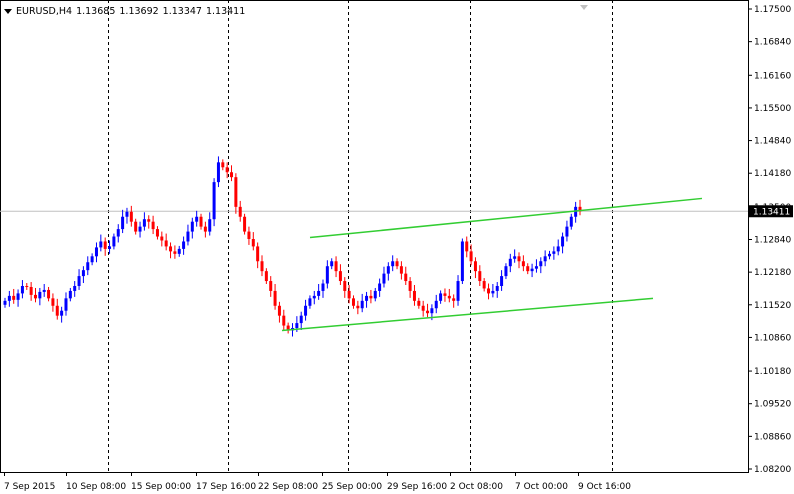  What do you see at coordinates (161, 487) in the screenshot?
I see `time-axis-label: 15 Sep 00:00` at bounding box center [161, 487].